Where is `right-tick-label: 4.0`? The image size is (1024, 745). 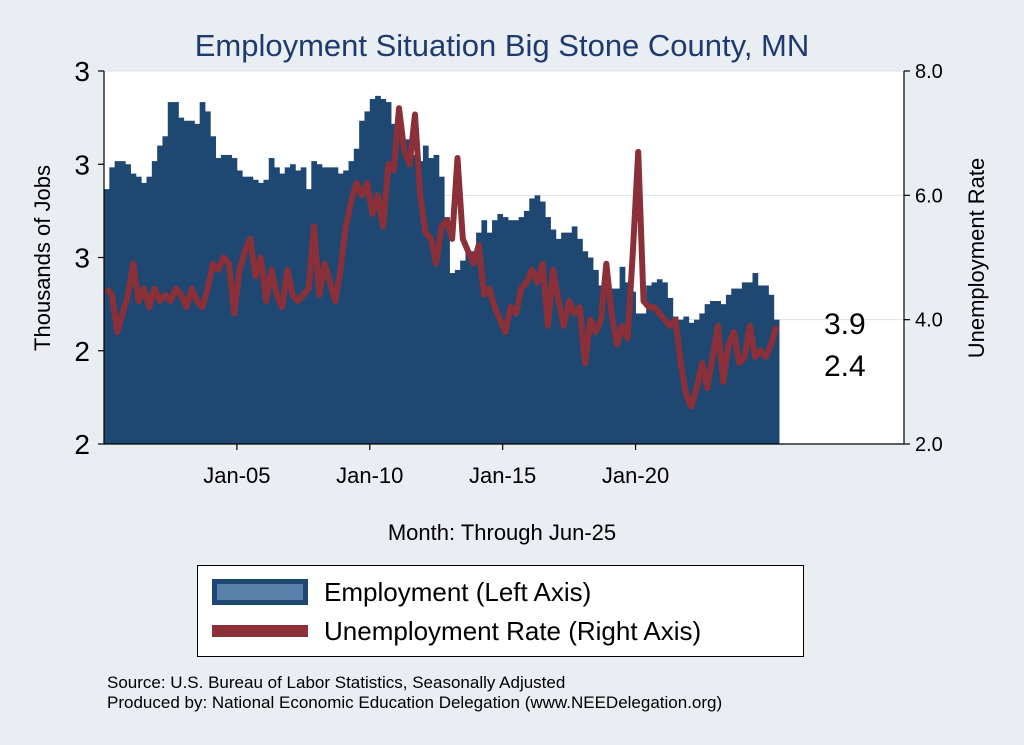
right-tick-label: 4.0 is located at coordinates (929, 321).